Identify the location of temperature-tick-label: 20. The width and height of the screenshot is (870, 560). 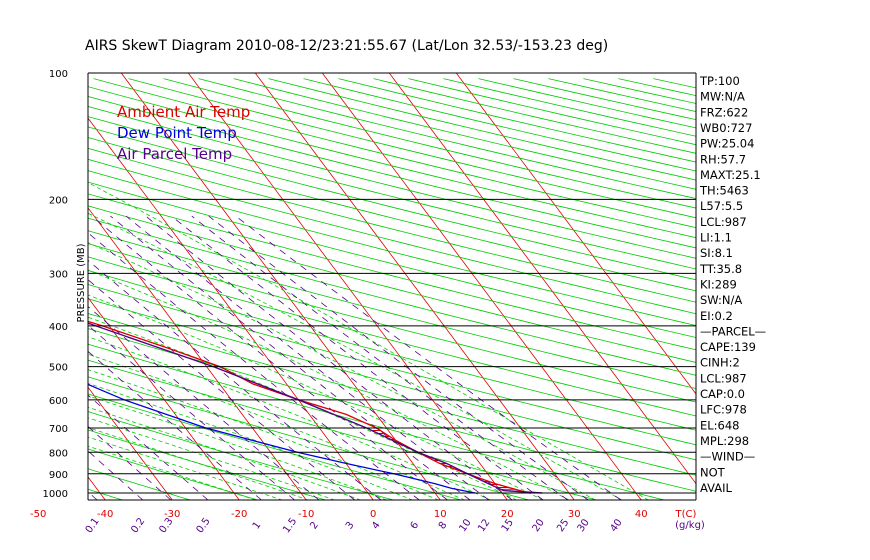
(507, 514).